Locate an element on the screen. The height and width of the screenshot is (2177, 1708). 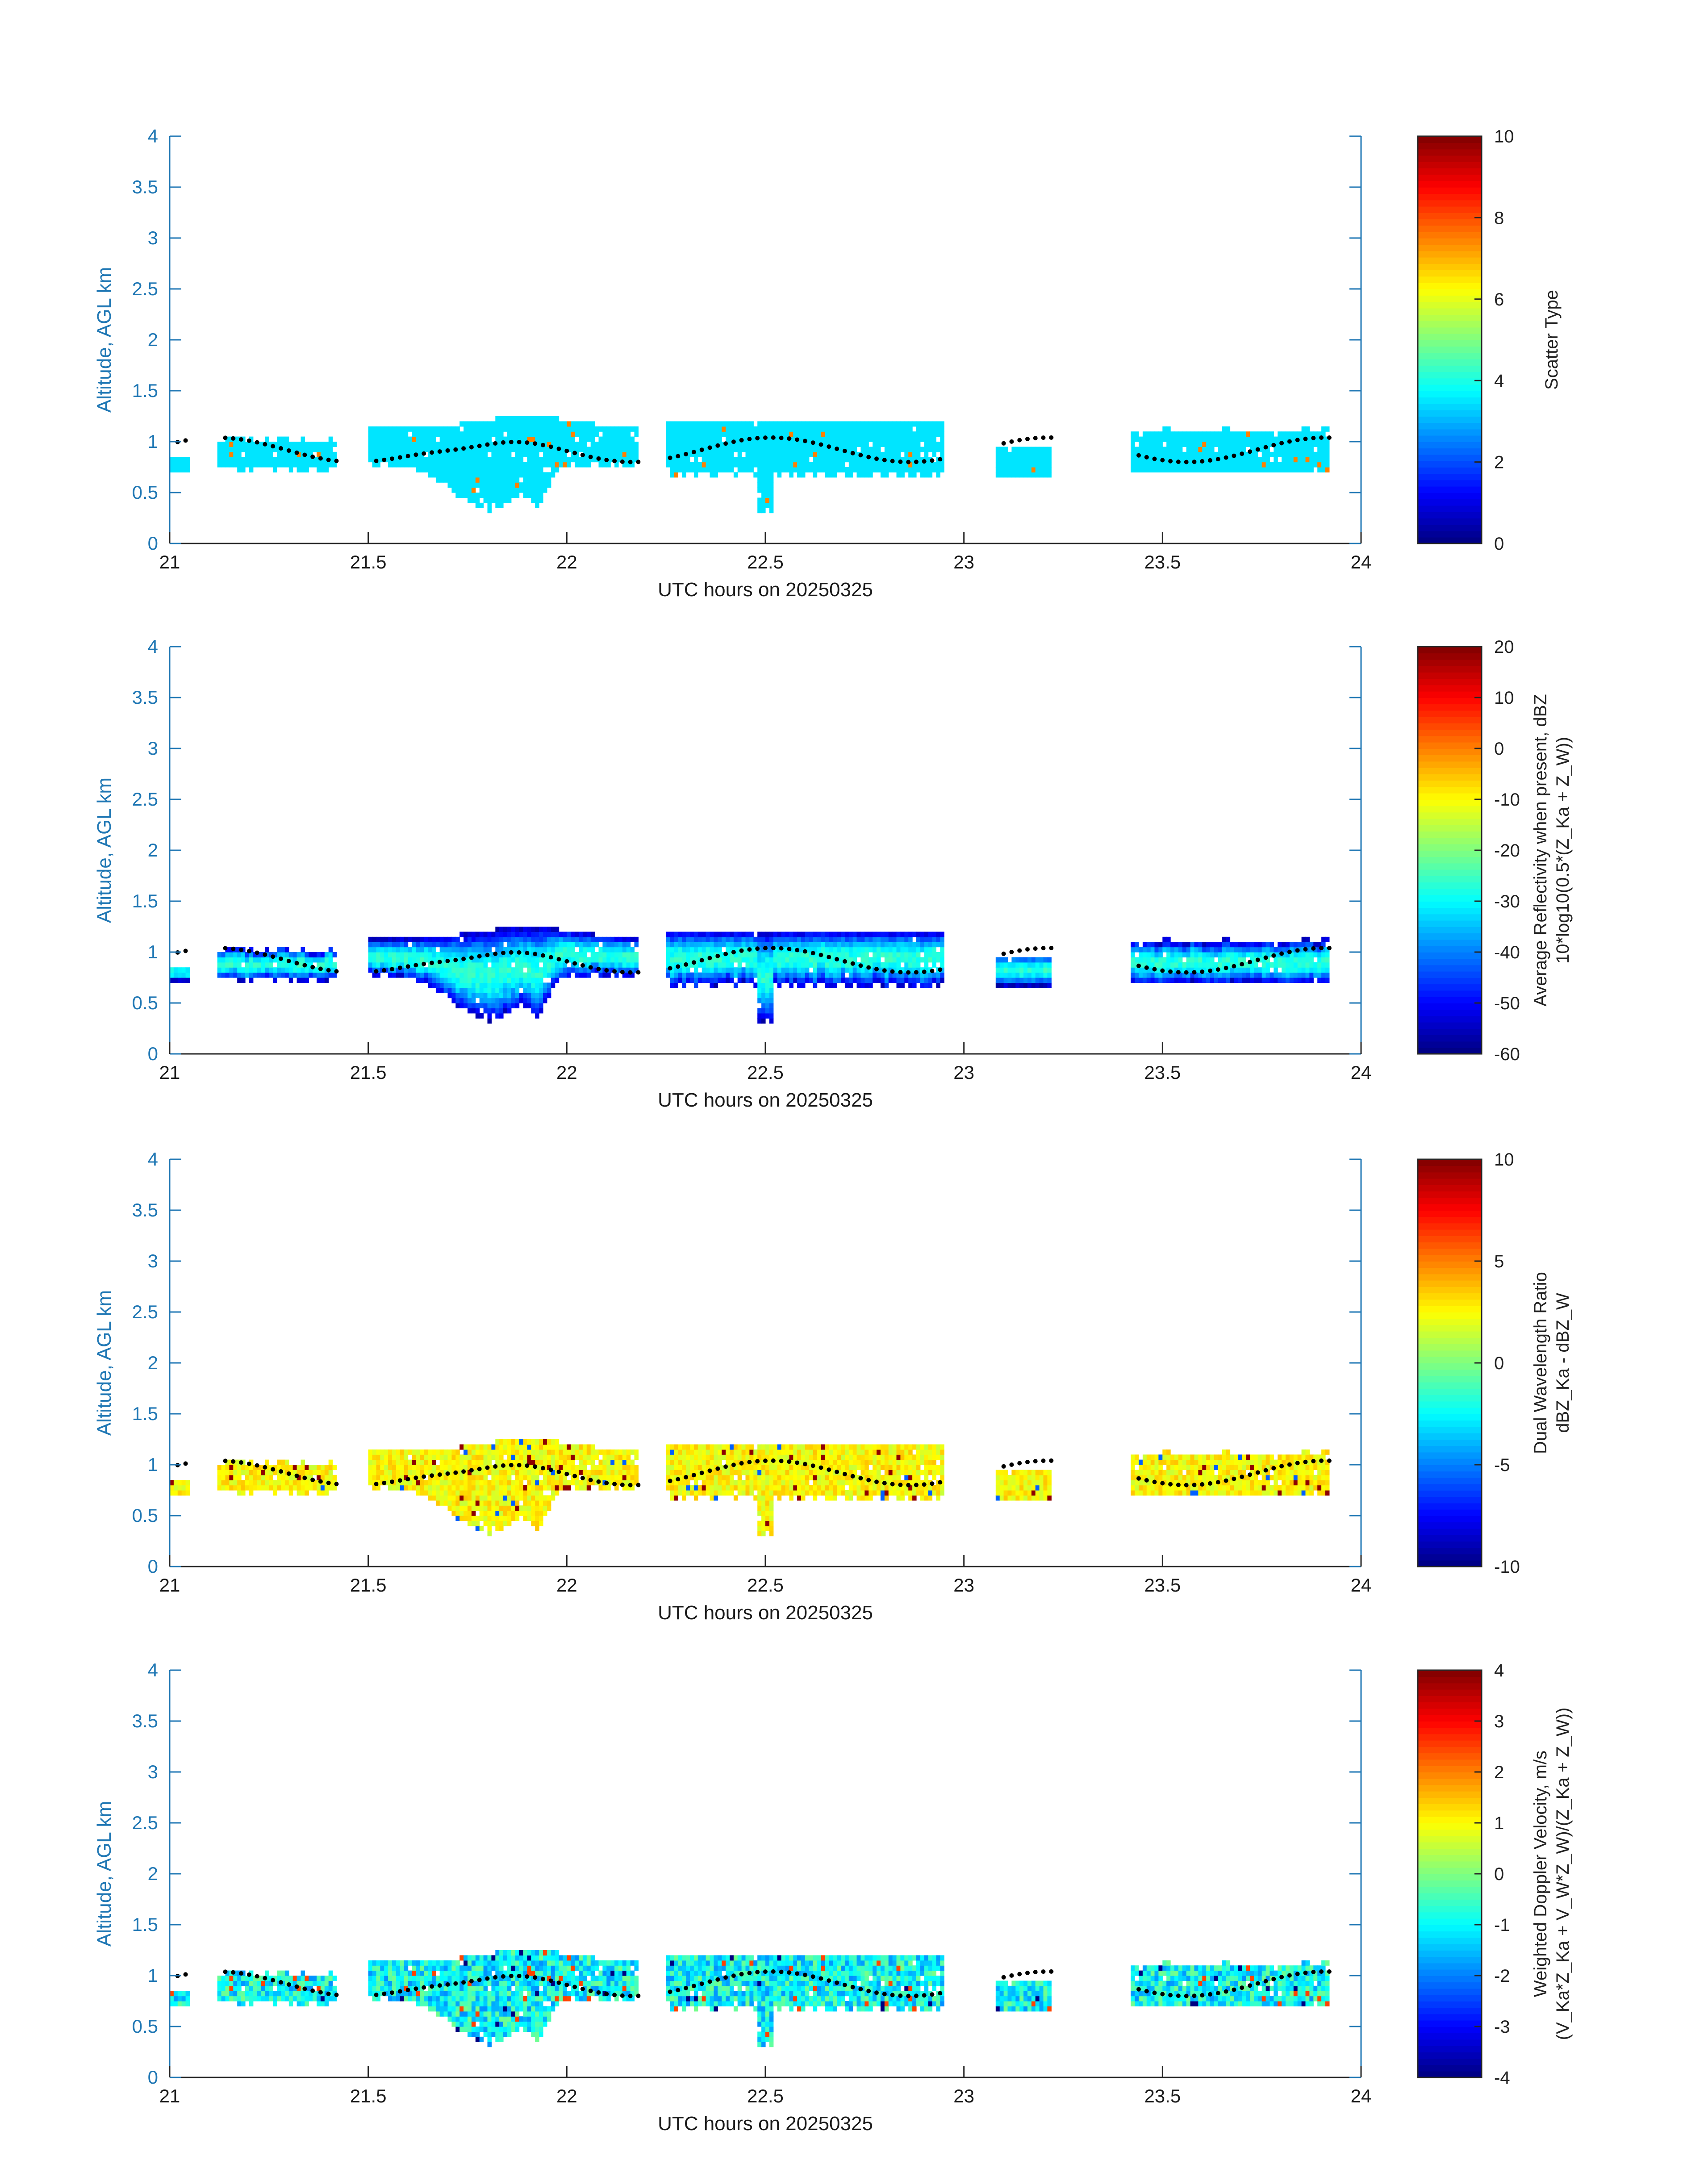
y-tick-label: 2 is located at coordinates (153, 850).